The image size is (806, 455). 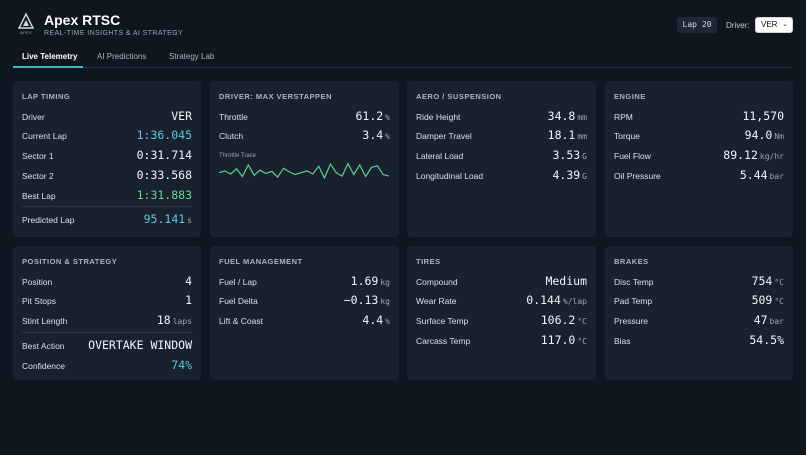 I want to click on oil-pressure-row: Oil Pressure 5.44 bar, so click(x=699, y=175).